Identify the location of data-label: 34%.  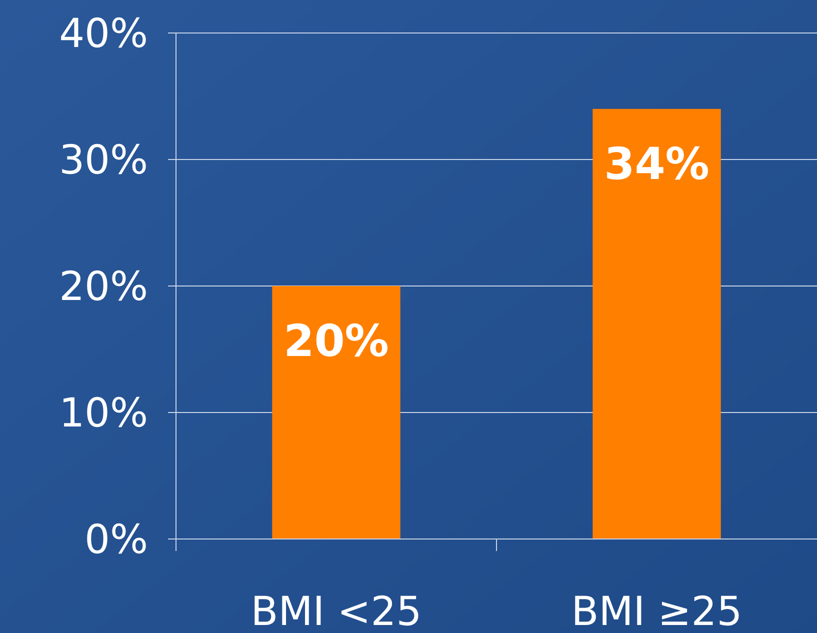
(657, 164).